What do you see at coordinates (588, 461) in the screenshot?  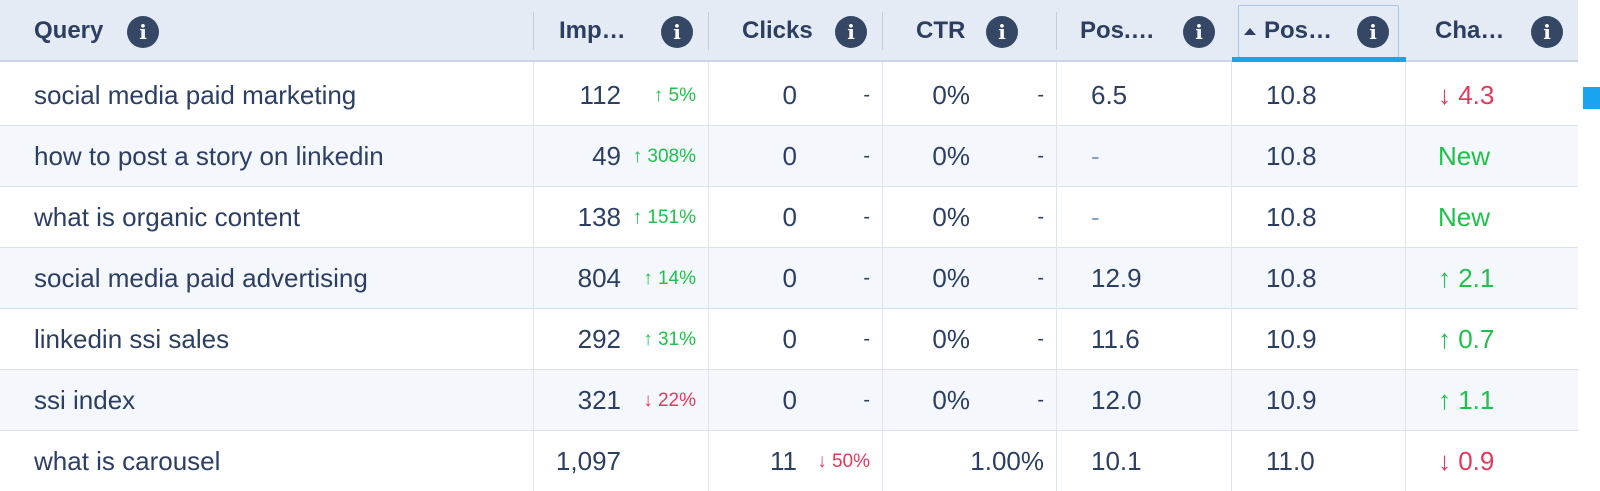 I see `impressions-value: 1,097` at bounding box center [588, 461].